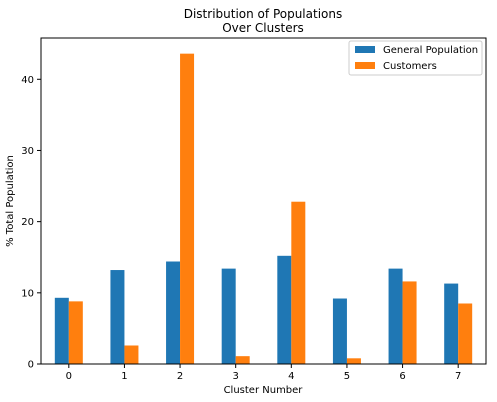  What do you see at coordinates (365, 65) in the screenshot?
I see `legend-swatch-customers` at bounding box center [365, 65].